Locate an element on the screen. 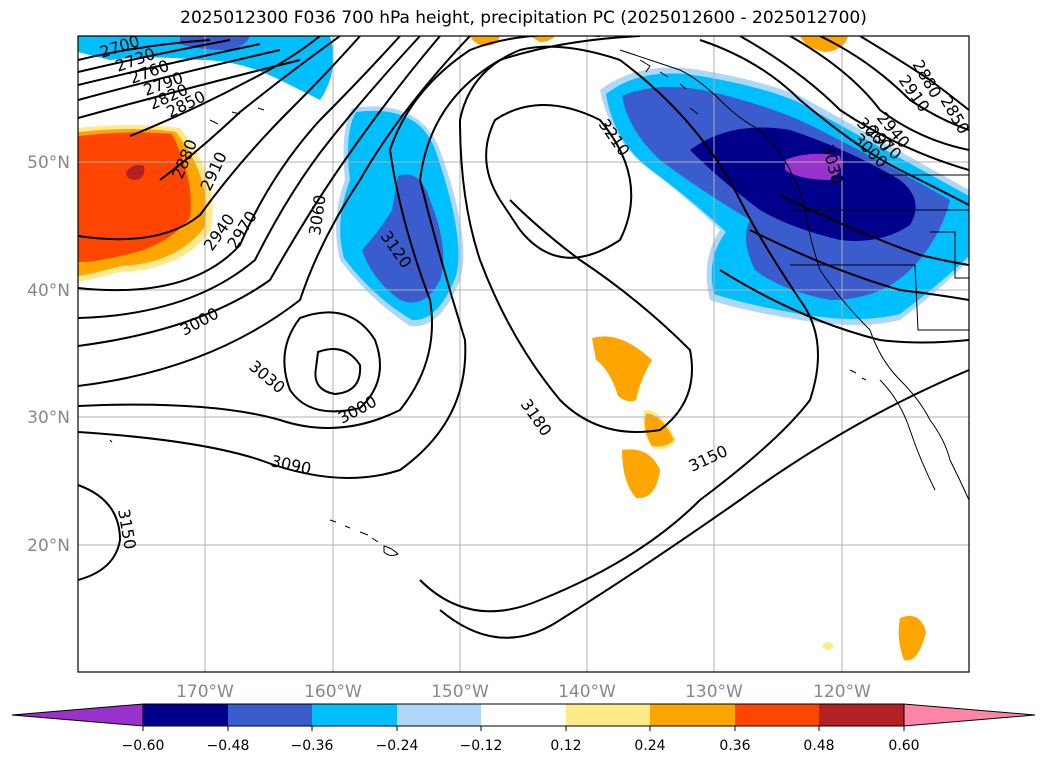 This screenshot has height=765, width=1047. lat-label: 50°N is located at coordinates (48, 163).